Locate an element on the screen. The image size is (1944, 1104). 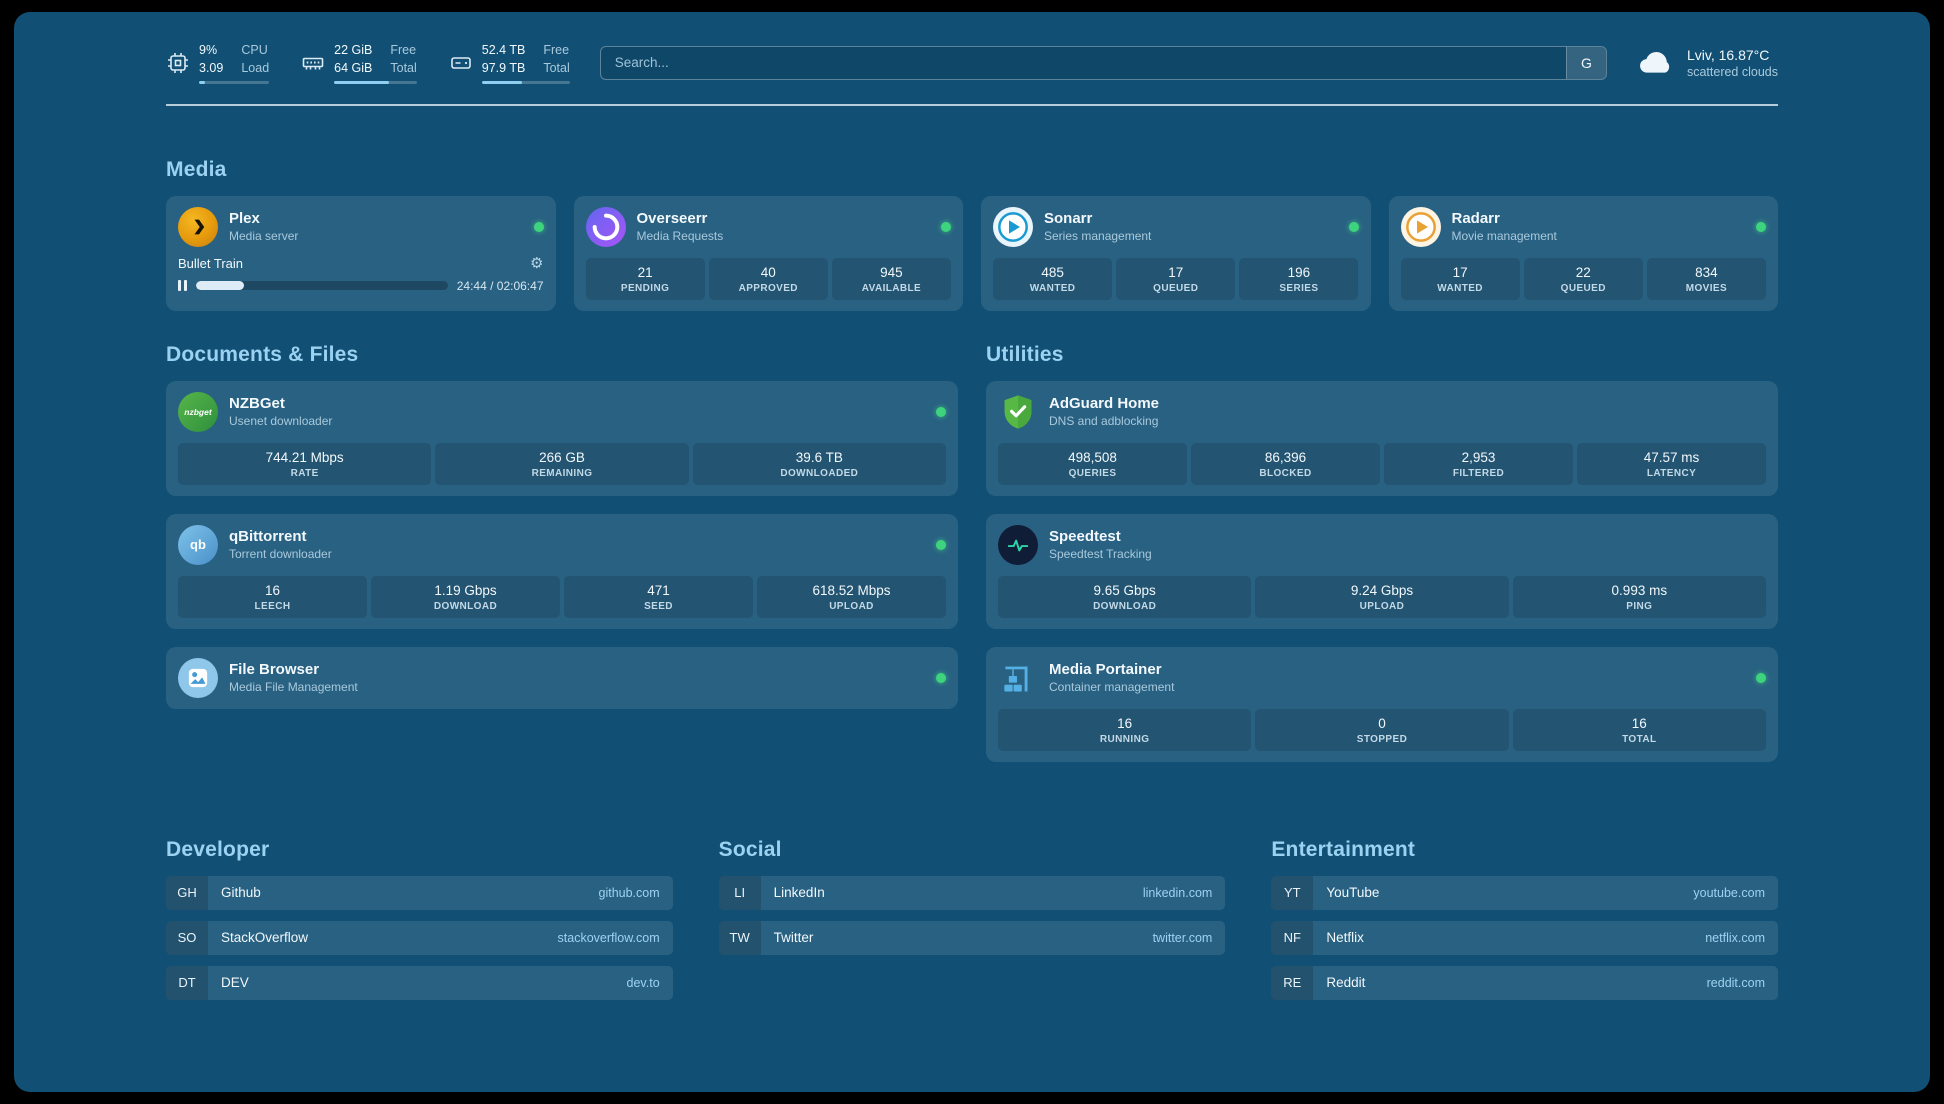
bookmark-abbr: YT is located at coordinates (1292, 892).